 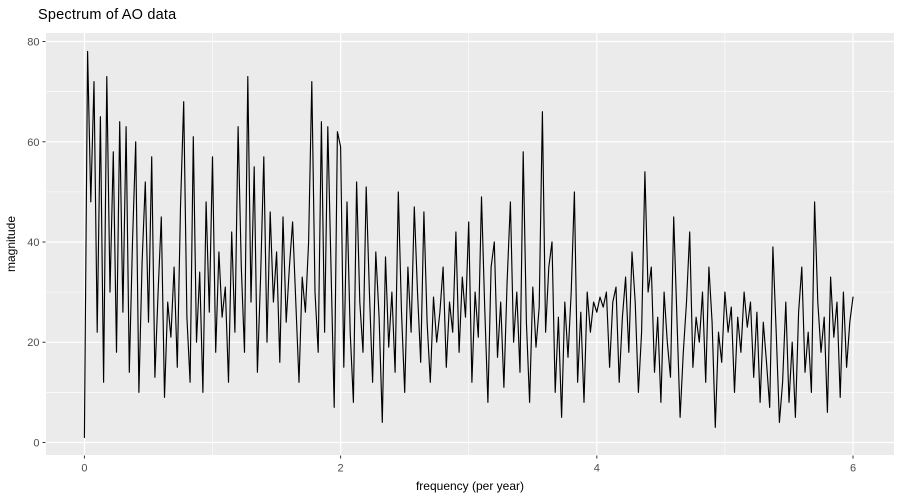 I want to click on x-tick-label: 2, so click(x=341, y=469).